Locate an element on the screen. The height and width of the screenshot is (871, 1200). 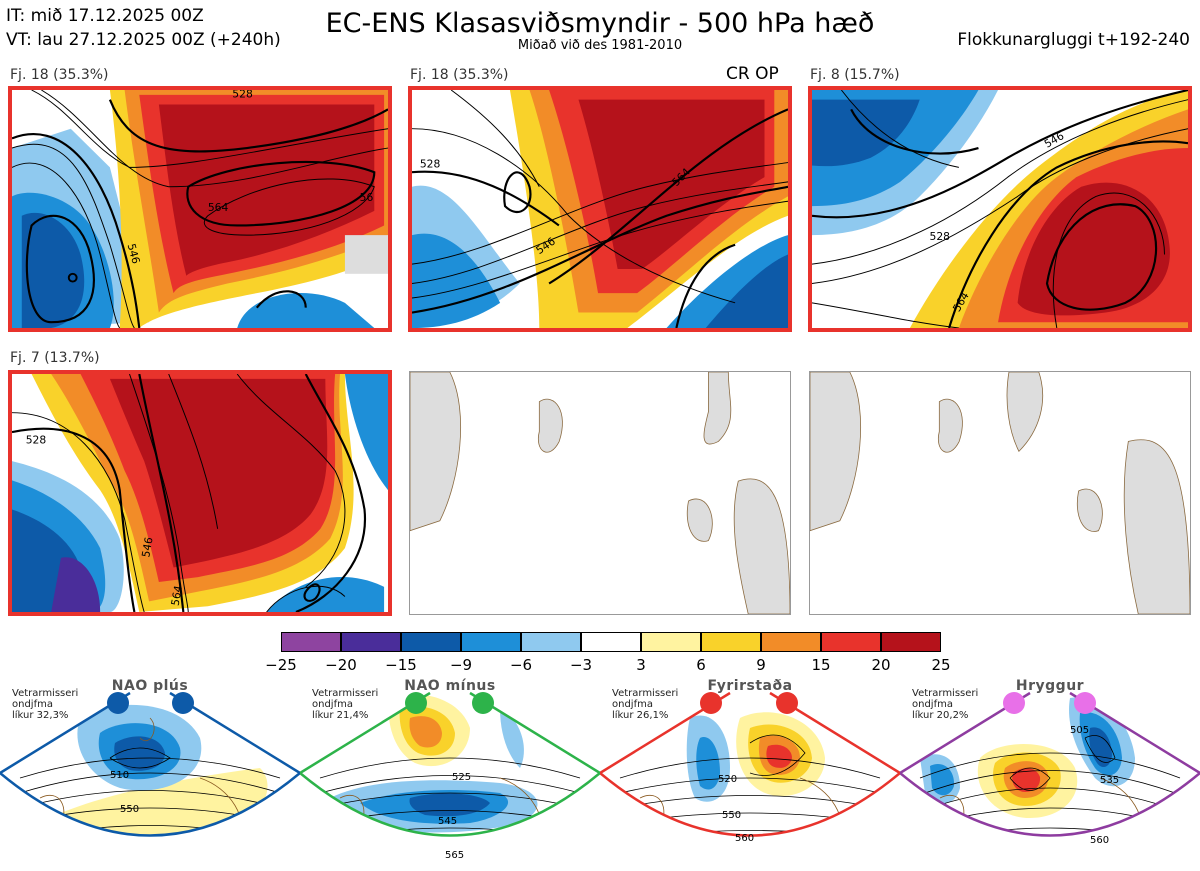
regime-1-season: Vetrarmisseri is located at coordinates (45, 693).